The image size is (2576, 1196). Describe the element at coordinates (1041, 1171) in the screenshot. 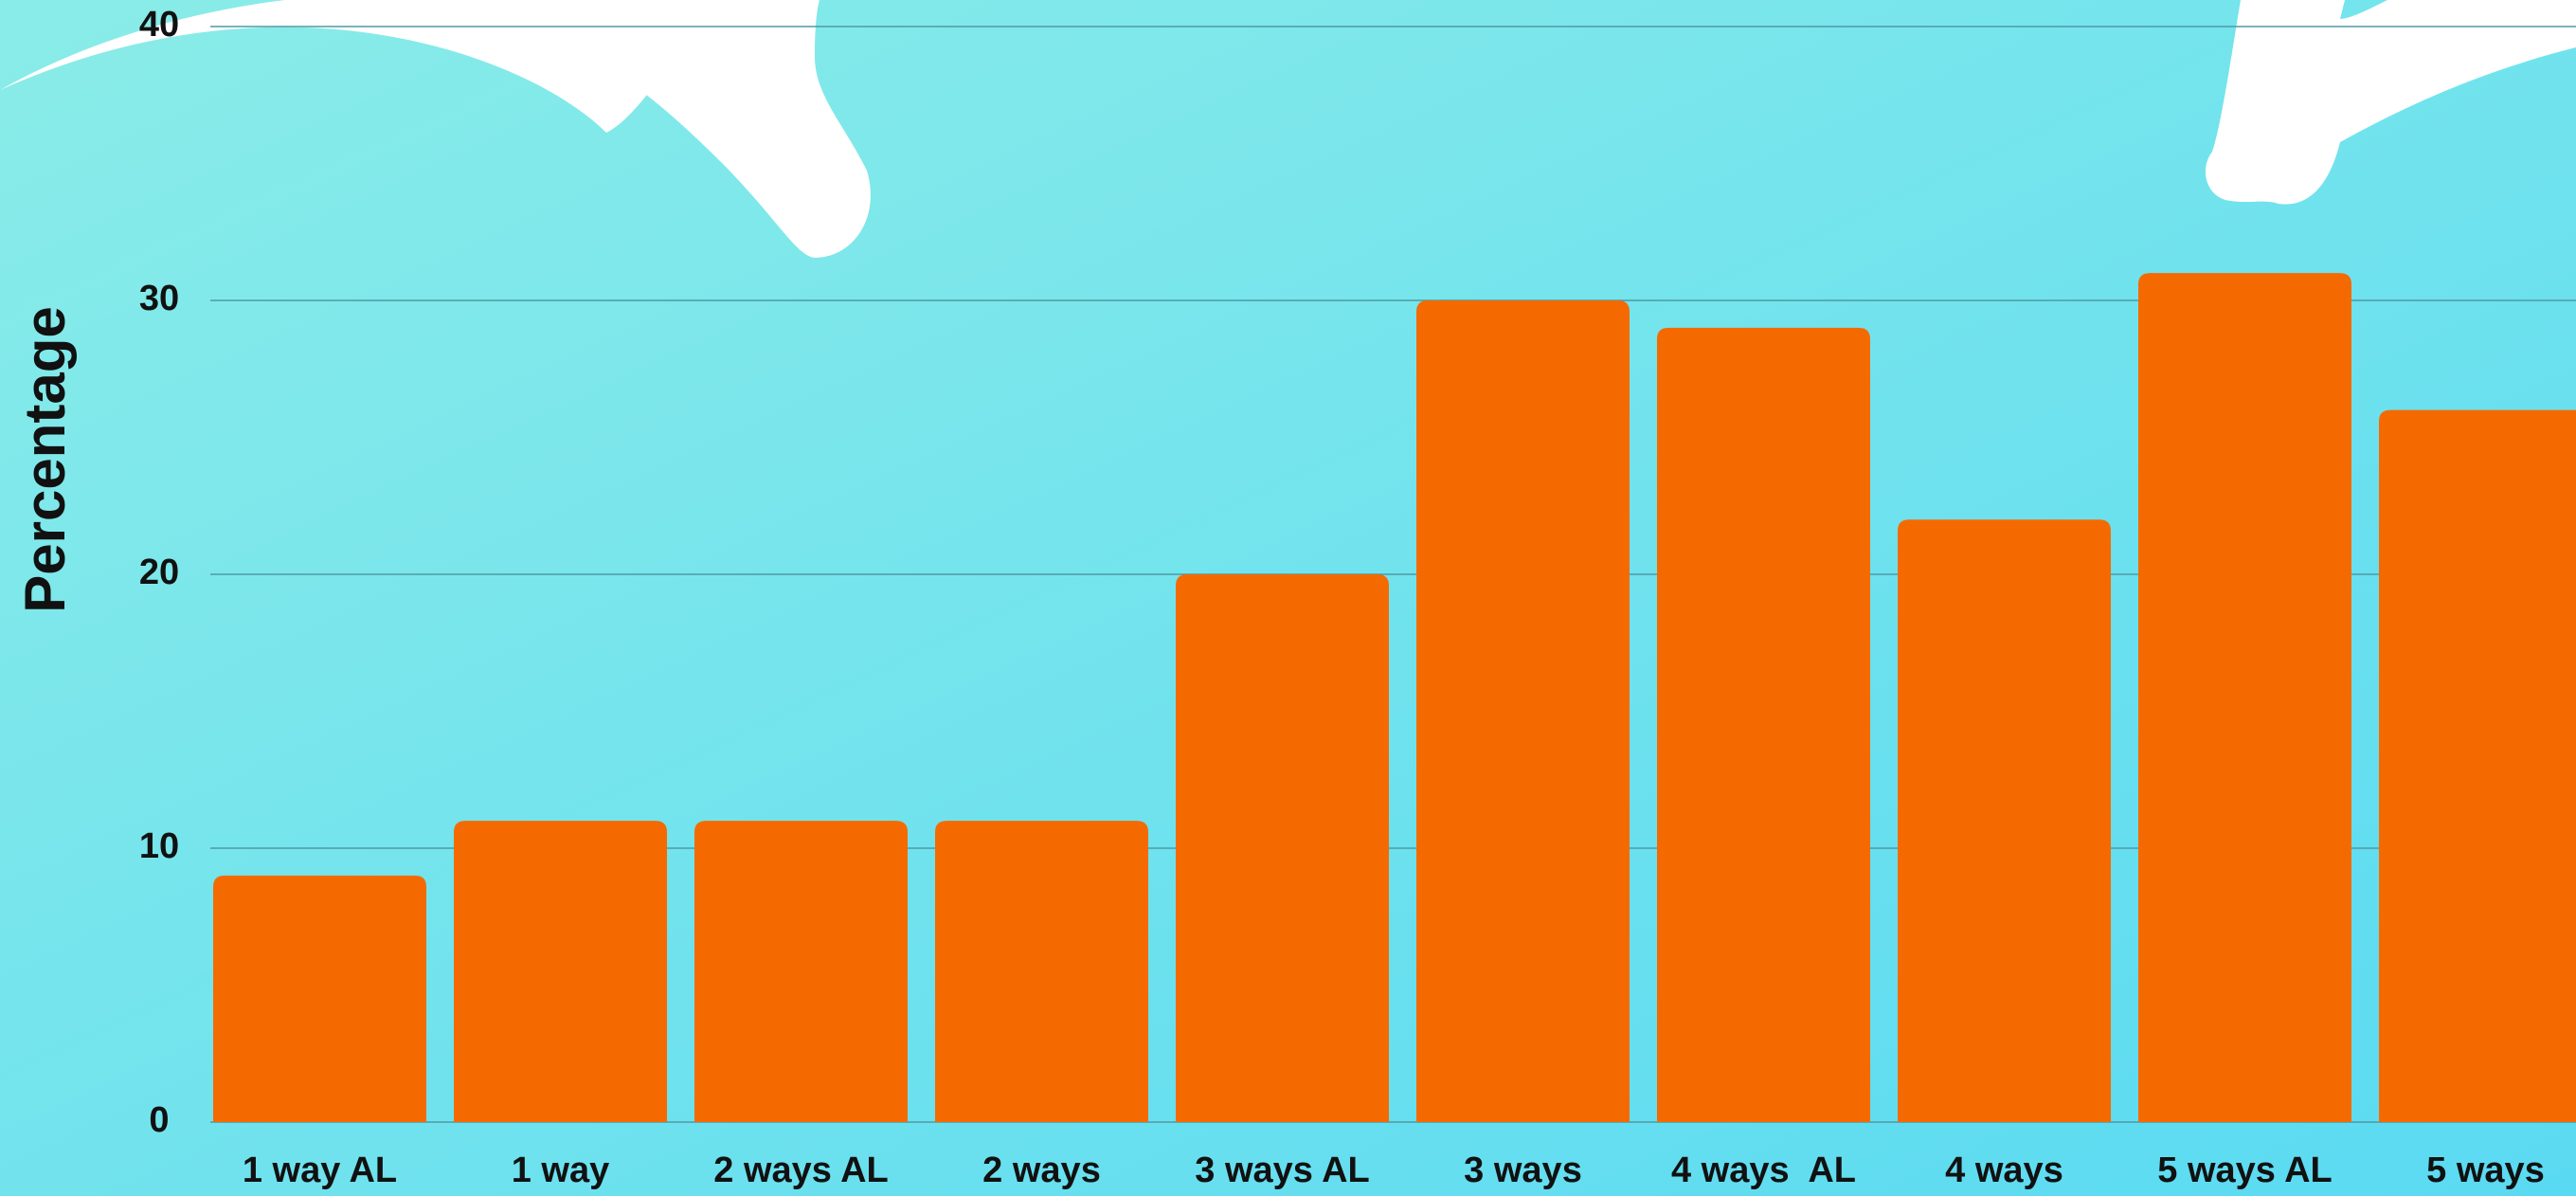

I see `x-tick-label: 2 ways` at that location.